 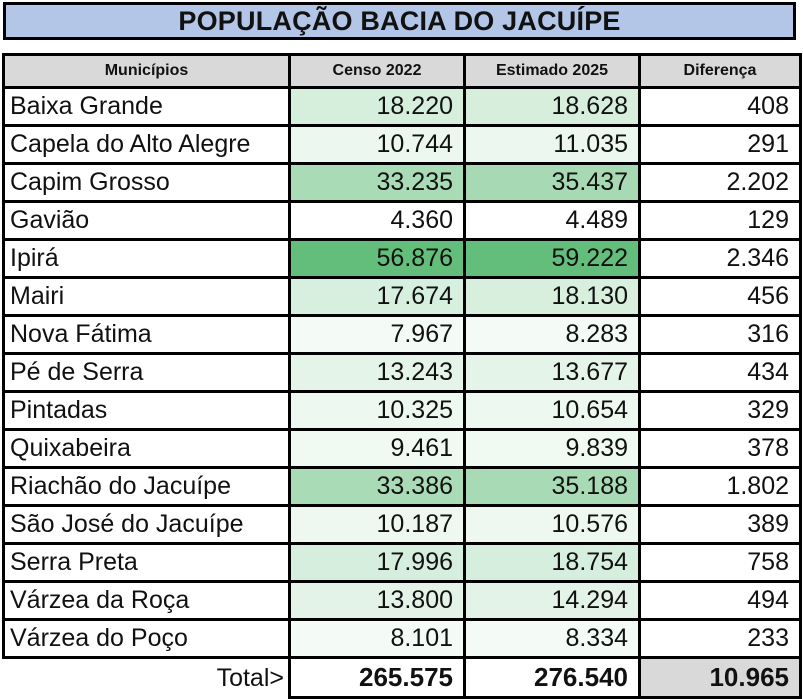 I want to click on municipio-cell: Ipirá, so click(x=146, y=258).